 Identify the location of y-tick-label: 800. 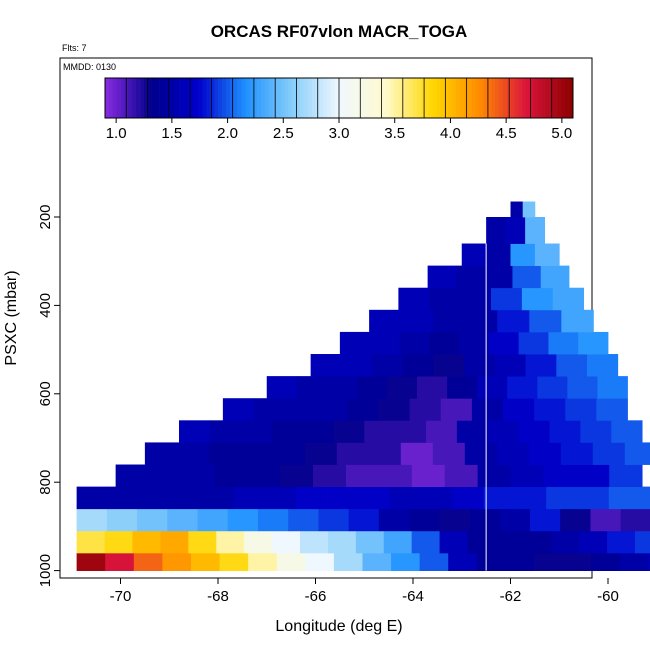
(45, 482).